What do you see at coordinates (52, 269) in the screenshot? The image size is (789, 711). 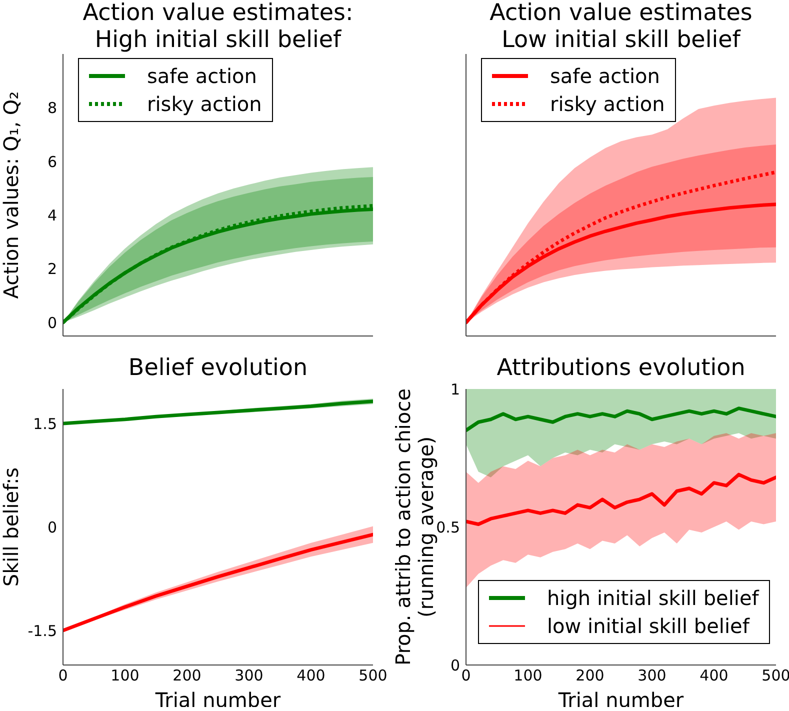 I see `y-tick-label: 2` at bounding box center [52, 269].